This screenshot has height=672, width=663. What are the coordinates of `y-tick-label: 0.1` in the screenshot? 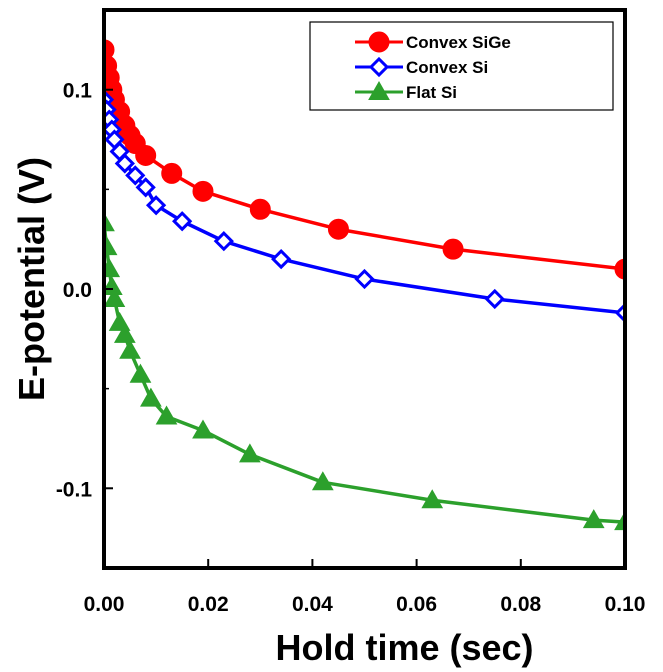 It's located at (78, 91).